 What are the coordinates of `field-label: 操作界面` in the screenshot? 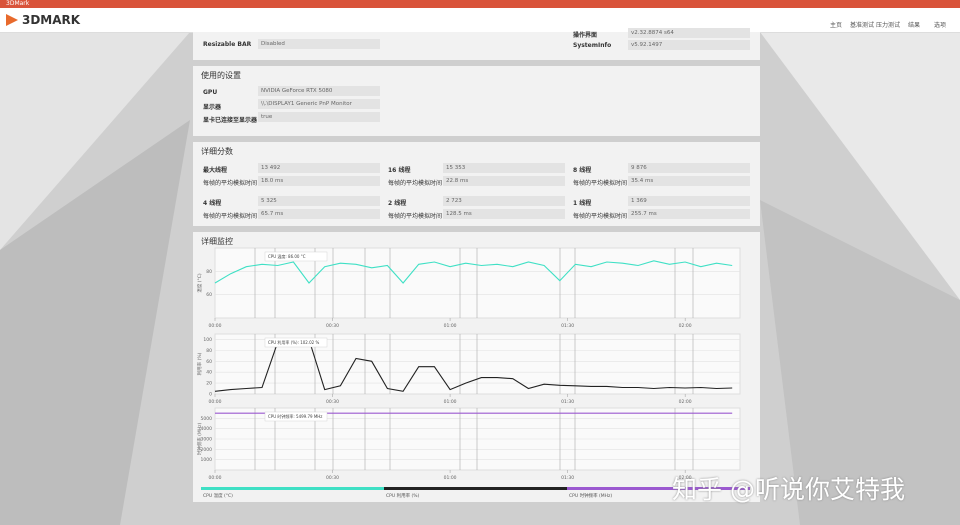 It's located at (585, 35).